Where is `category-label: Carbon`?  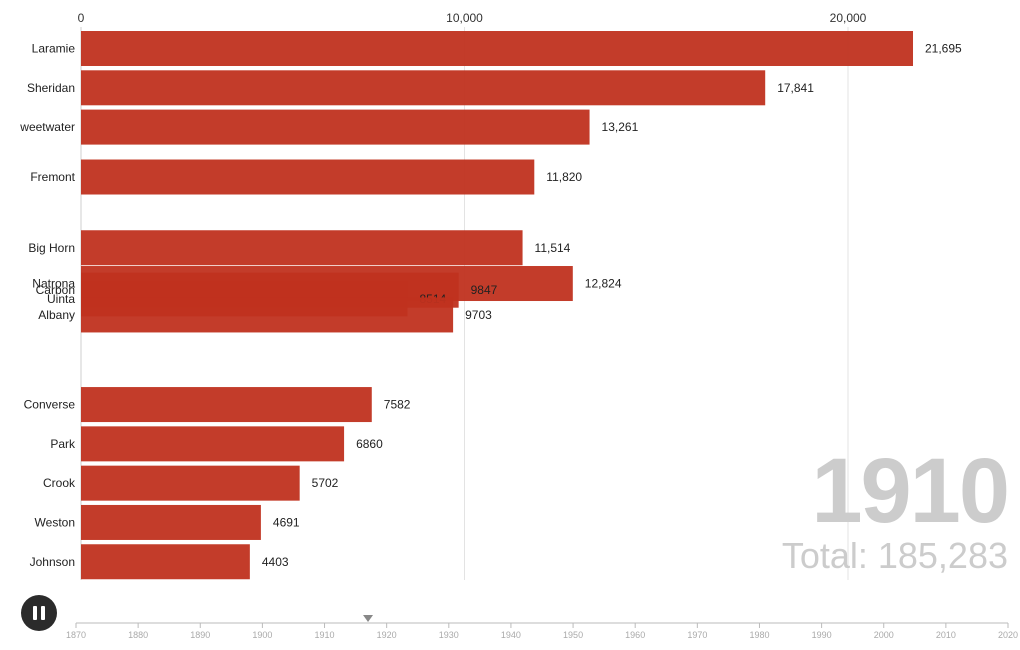 category-label: Carbon is located at coordinates (55, 290).